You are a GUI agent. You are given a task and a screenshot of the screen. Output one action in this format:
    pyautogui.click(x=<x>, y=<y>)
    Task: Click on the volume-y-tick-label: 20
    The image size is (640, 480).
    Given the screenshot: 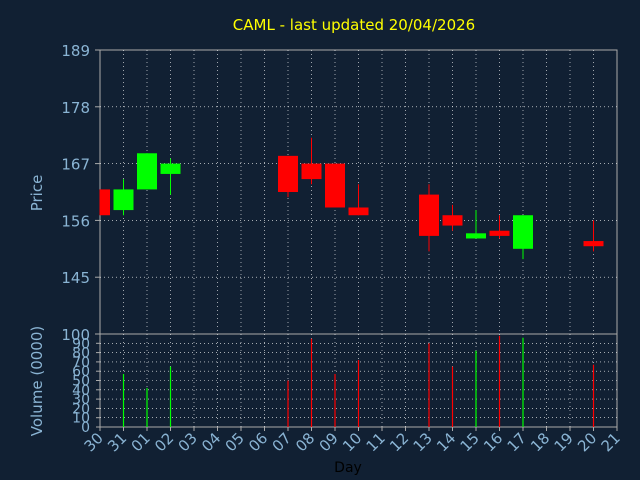 What is the action you would take?
    pyautogui.click(x=81, y=409)
    